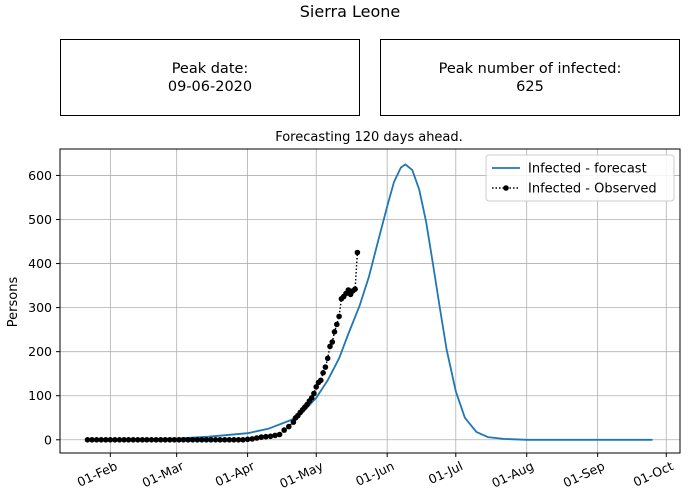 The width and height of the screenshot is (700, 500). I want to click on peak-infected-label: Peak number of infected:, so click(530, 68).